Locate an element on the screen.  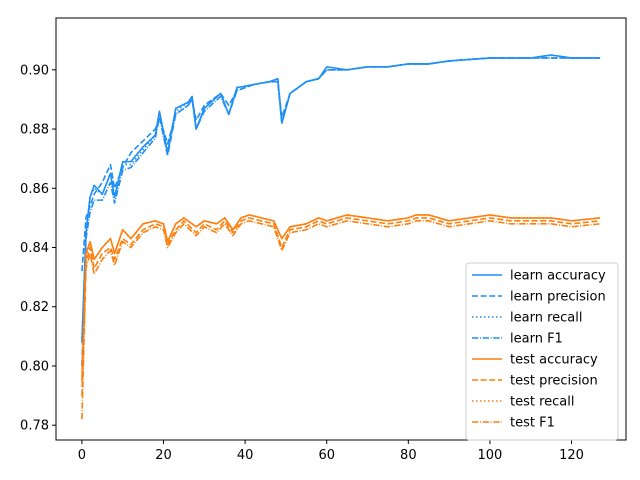
legend-label: test recall is located at coordinates (542, 402).